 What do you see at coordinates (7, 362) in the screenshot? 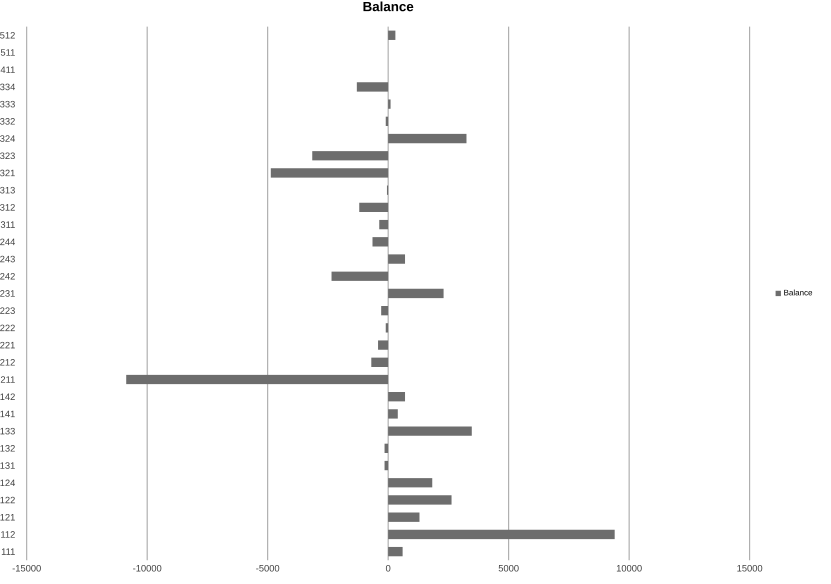
I see `y-tick-label: 212` at bounding box center [7, 362].